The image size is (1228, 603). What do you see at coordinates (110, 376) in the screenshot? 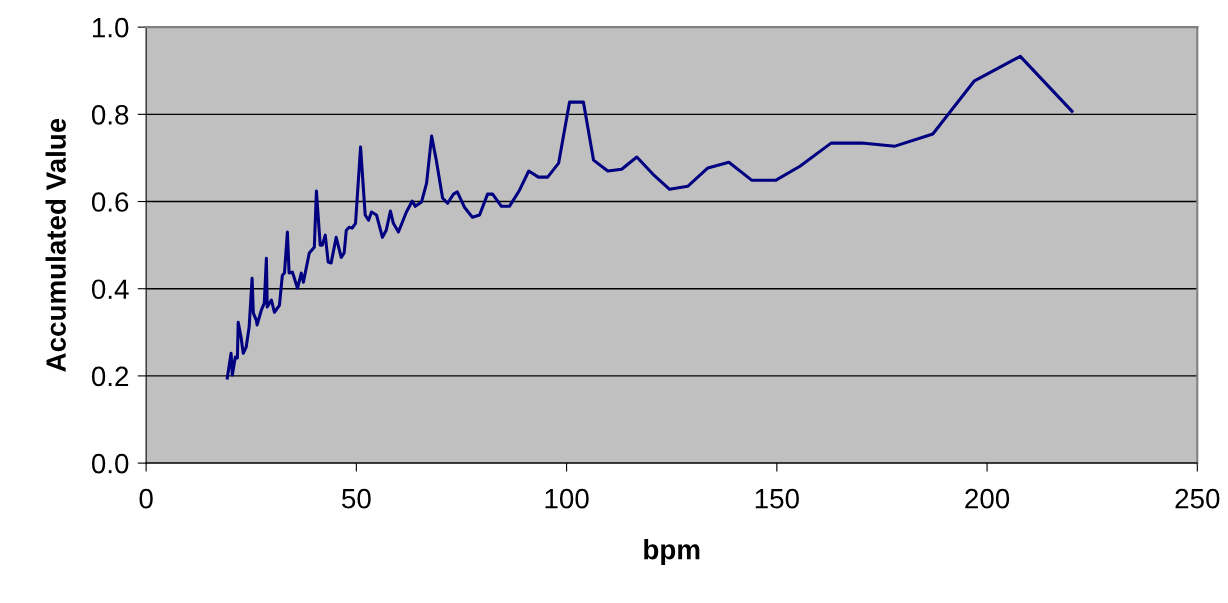
I see `y-tick-label: 0.2` at bounding box center [110, 376].